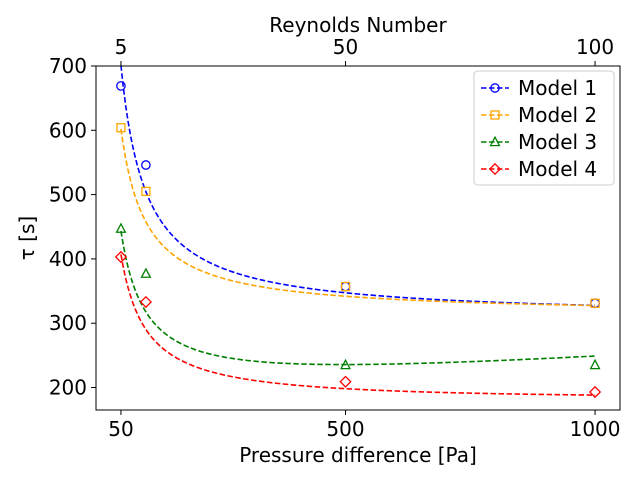  I want to click on secondary-x-axis-title: Reynolds Number, so click(358, 25).